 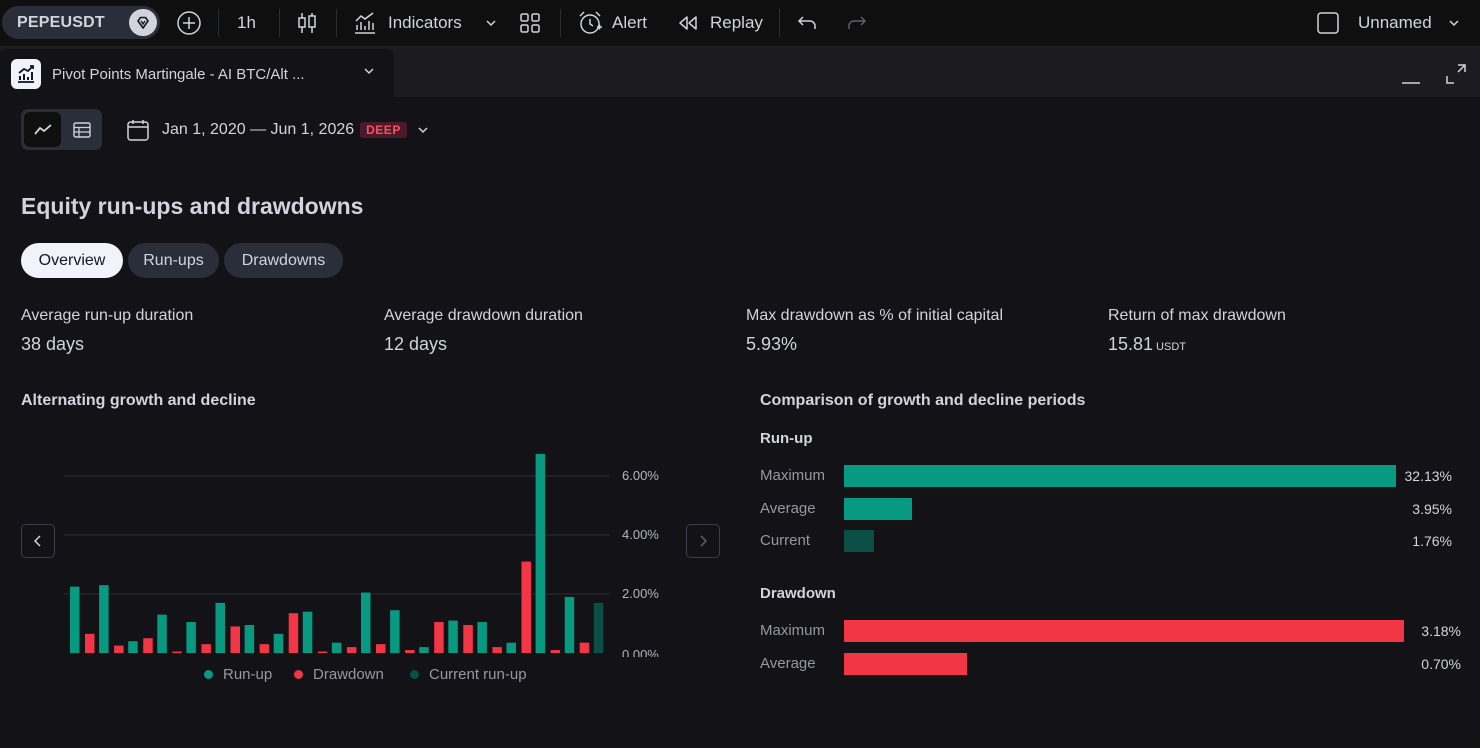 I want to click on layout-dropdown-button, so click(x=1454, y=23).